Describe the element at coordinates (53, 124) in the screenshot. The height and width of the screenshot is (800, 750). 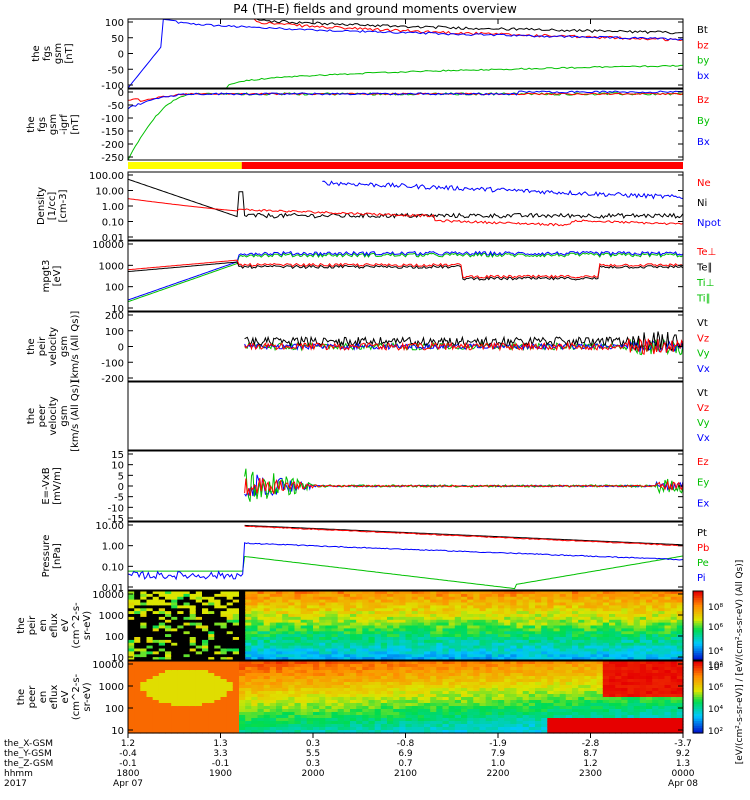
I see `y-axis-label-line: gsm` at that location.